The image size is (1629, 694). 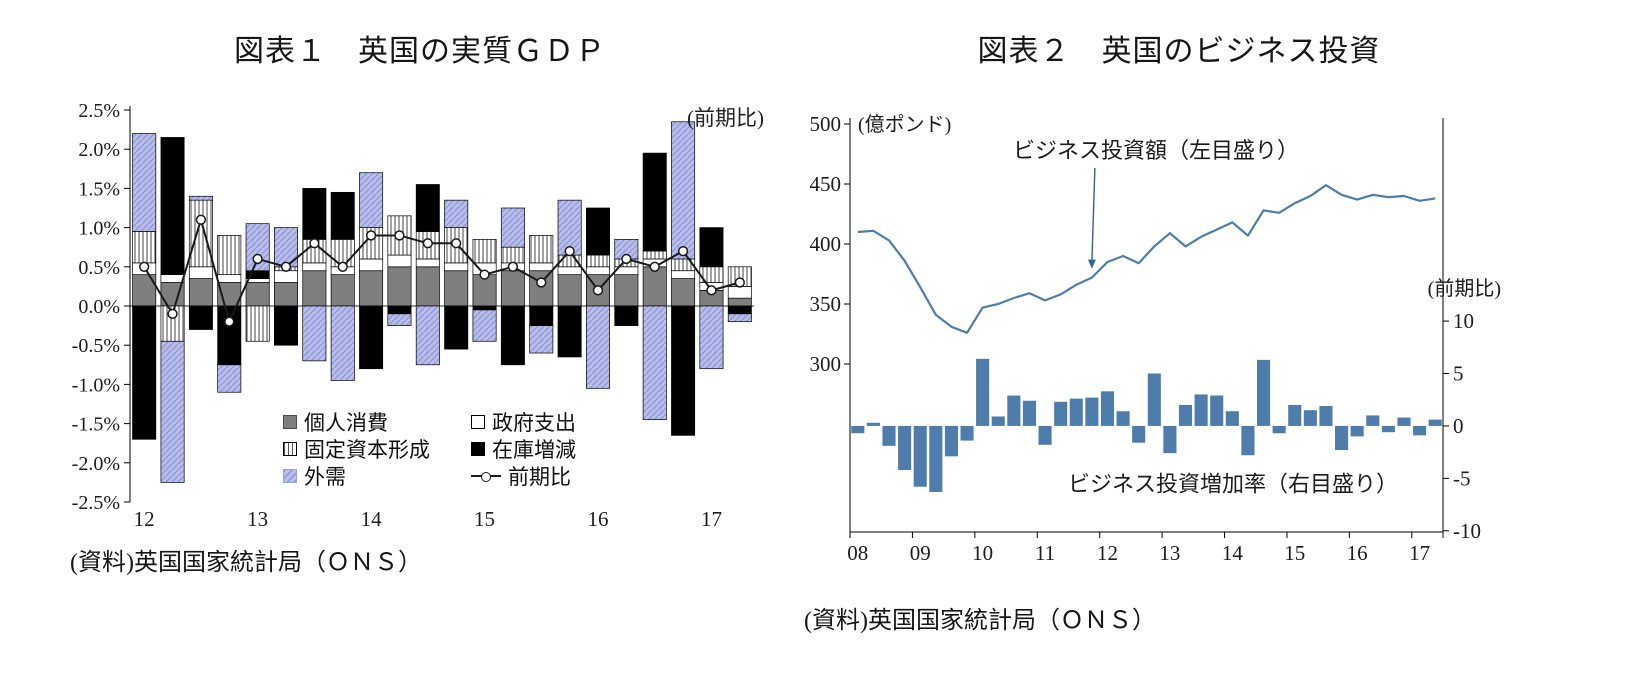 I want to click on left-axis-tick-label: 450, so click(x=826, y=184).